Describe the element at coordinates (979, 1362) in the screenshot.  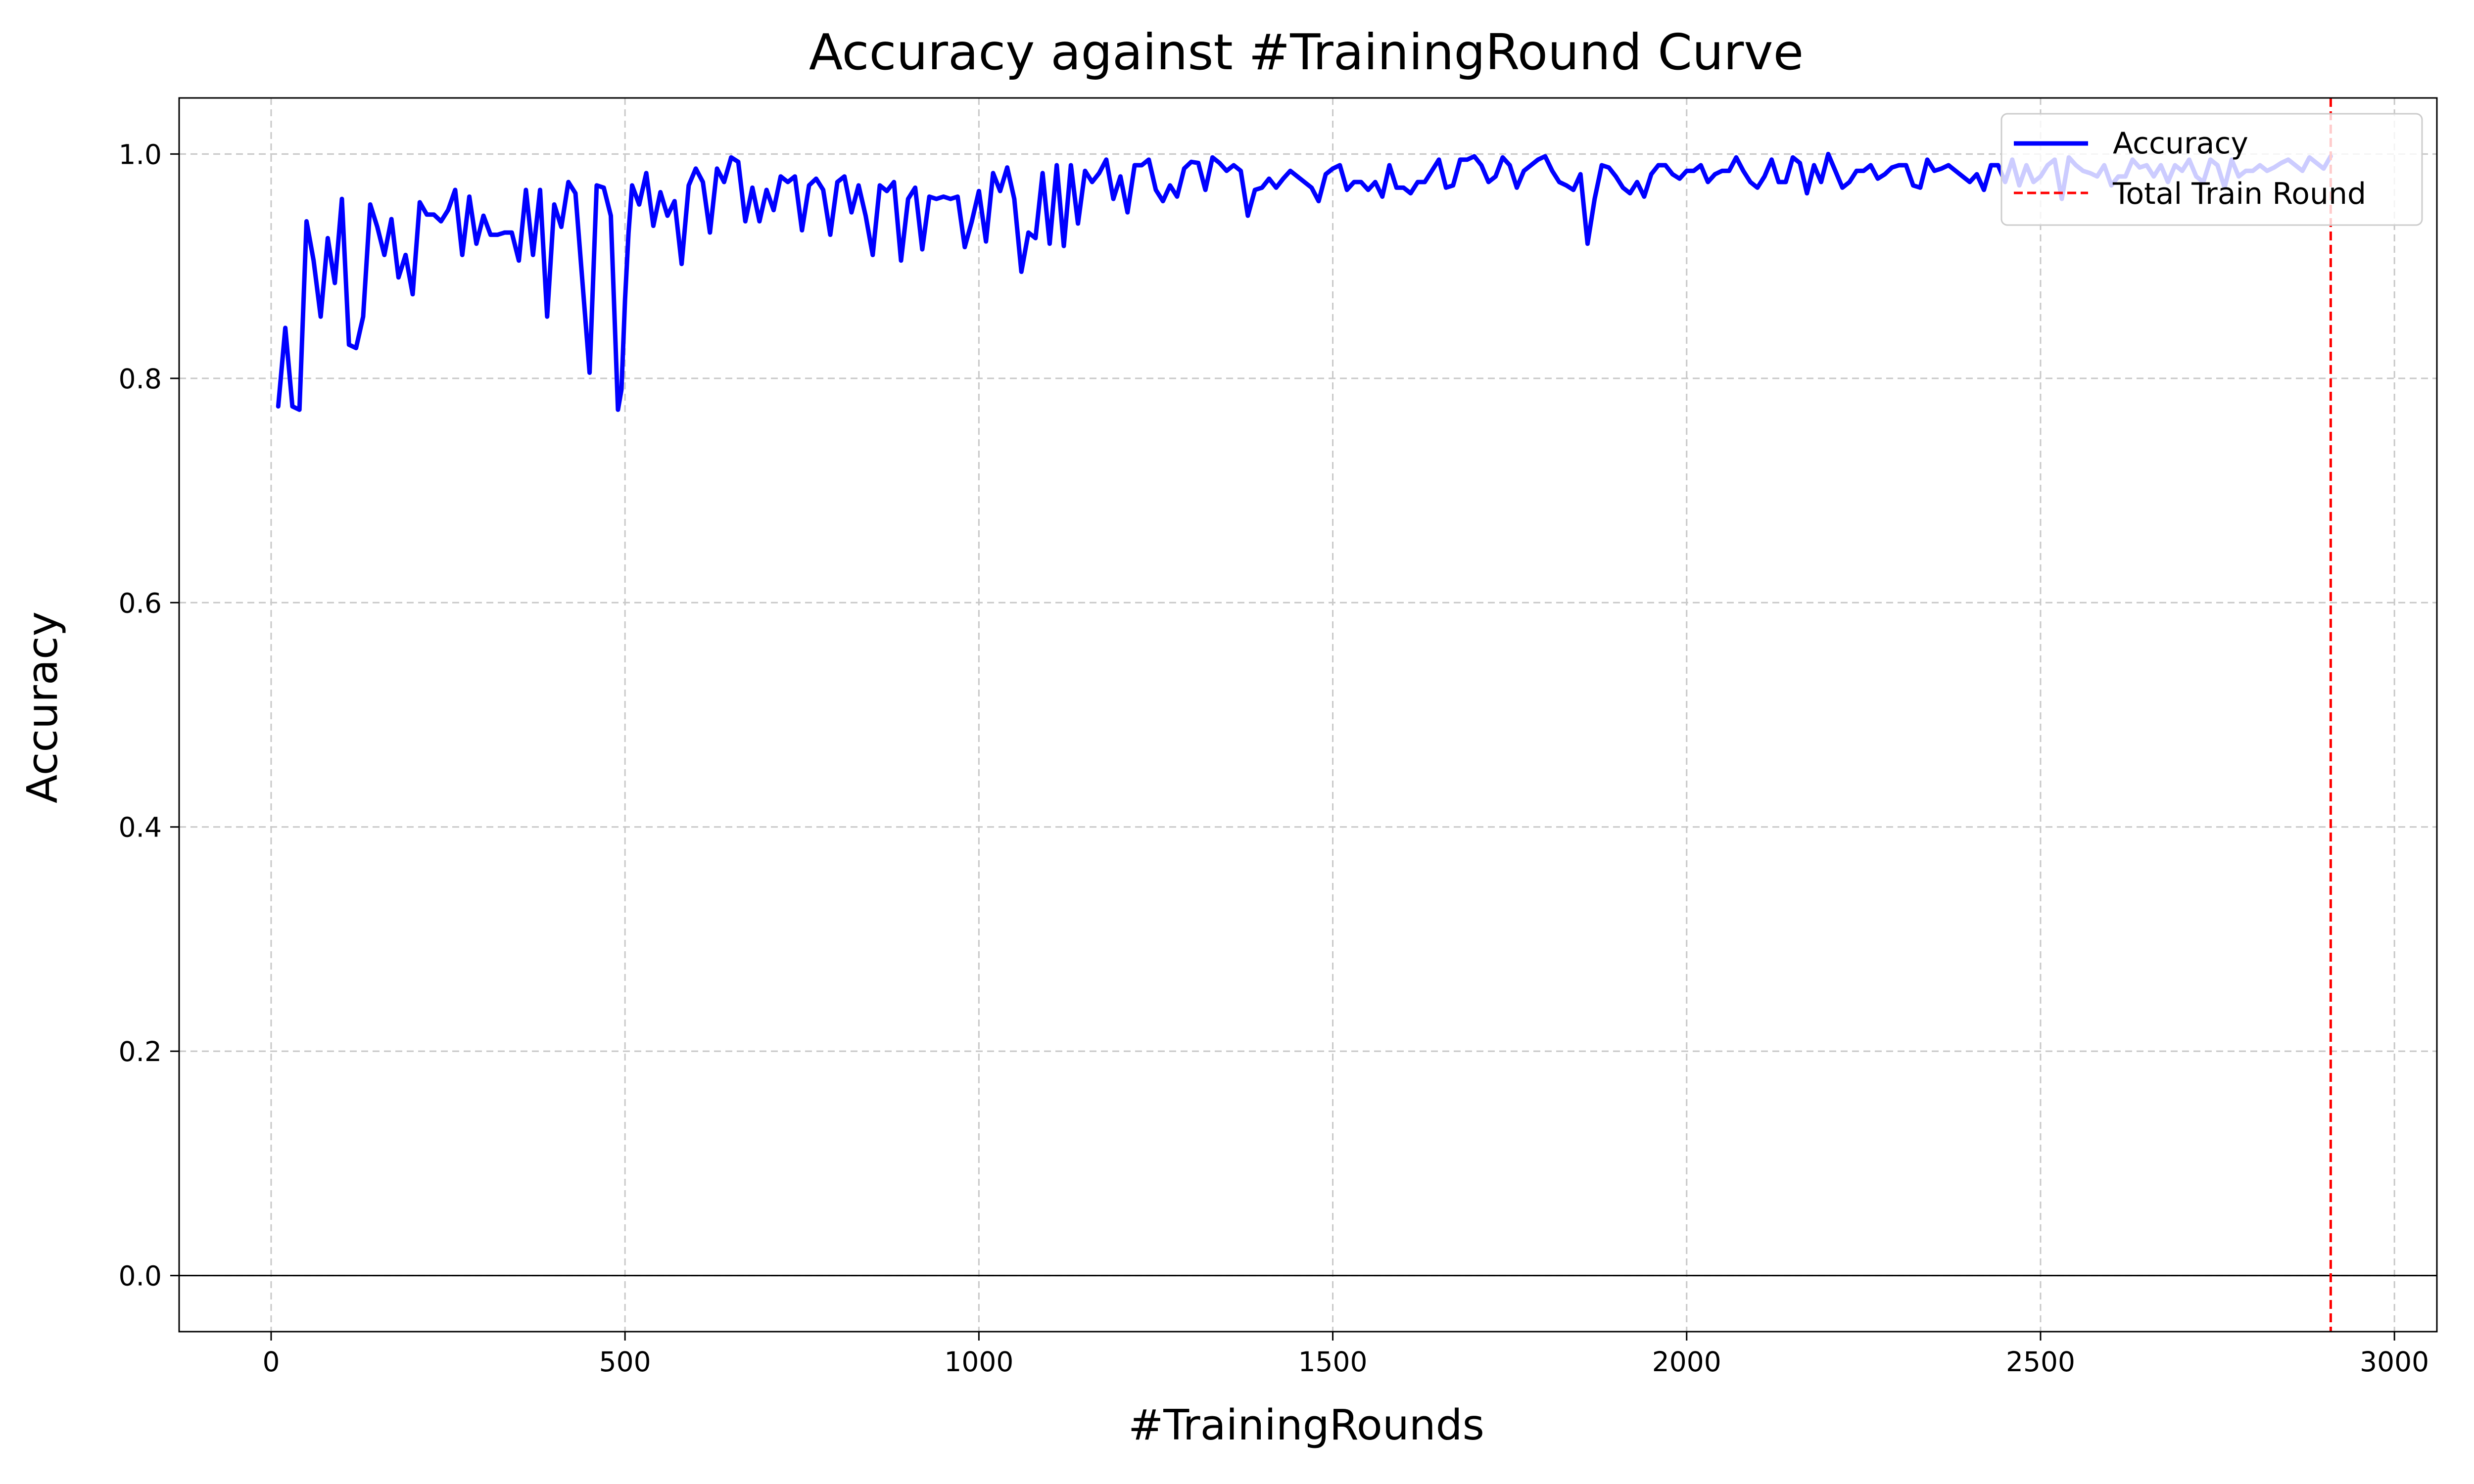
I see `x-tick-label: 1000` at that location.